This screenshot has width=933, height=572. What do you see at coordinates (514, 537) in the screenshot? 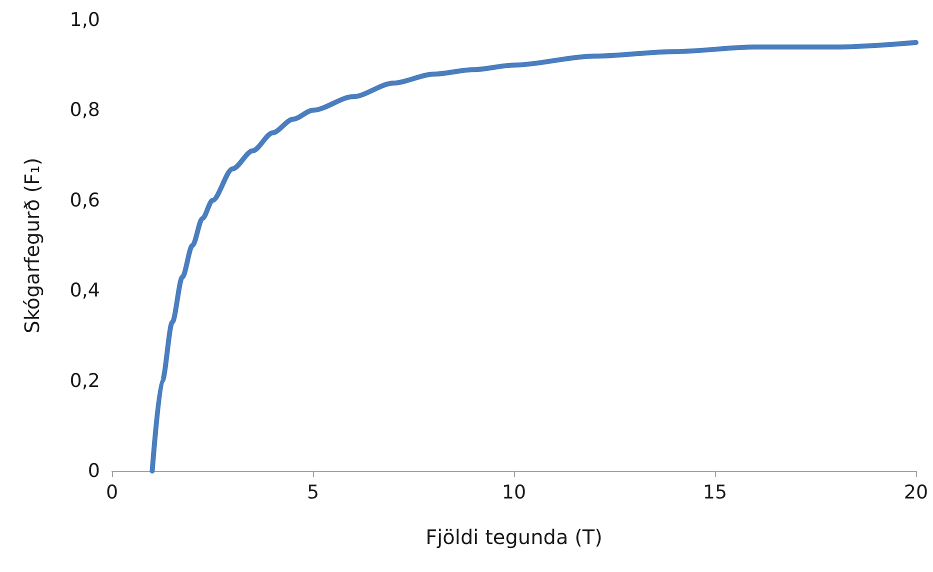
I see `x-axis-title: Fjöldi tegunda (T)` at bounding box center [514, 537].